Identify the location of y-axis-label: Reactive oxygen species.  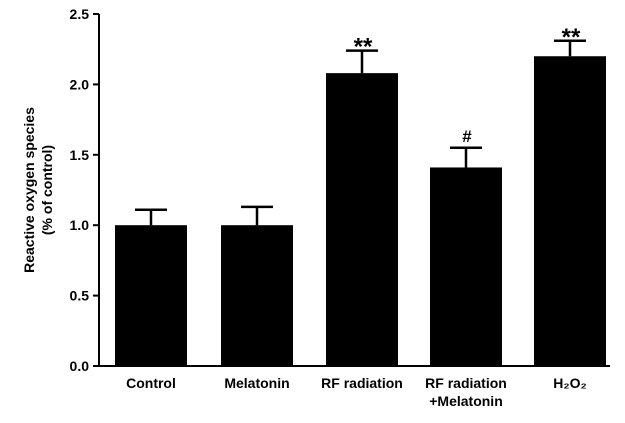
(29, 190).